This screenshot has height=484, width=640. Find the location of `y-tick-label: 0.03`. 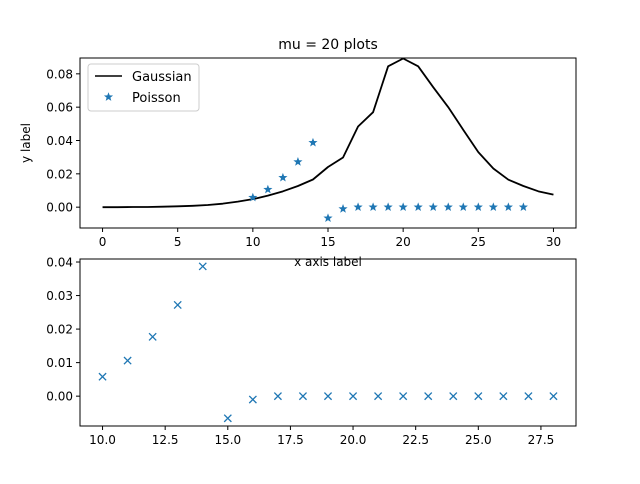

y-tick-label: 0.03 is located at coordinates (59, 296).